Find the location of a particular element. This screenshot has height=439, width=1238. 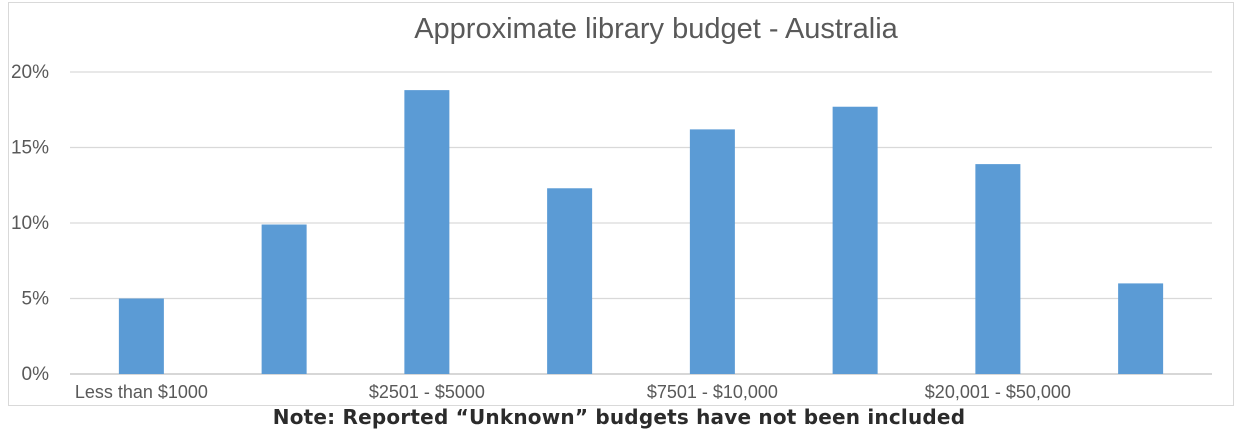

x-tick-label: $20,001 - $50,000 is located at coordinates (998, 392).